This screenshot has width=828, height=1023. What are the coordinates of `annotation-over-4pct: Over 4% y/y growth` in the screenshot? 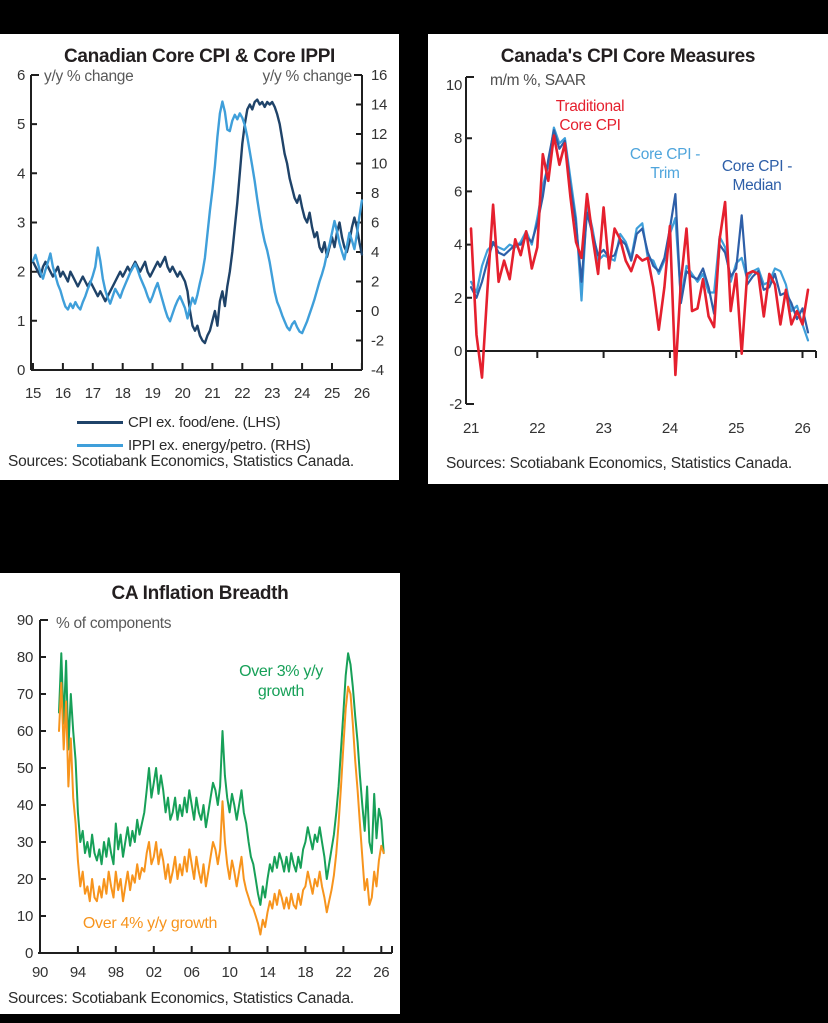 It's located at (150, 923).